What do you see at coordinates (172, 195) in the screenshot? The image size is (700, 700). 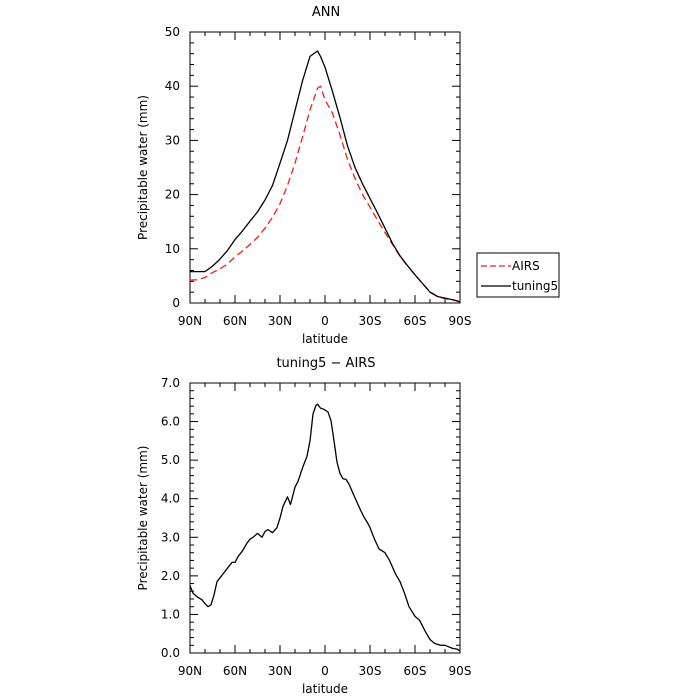 I see `y-tick-label: 20` at bounding box center [172, 195].